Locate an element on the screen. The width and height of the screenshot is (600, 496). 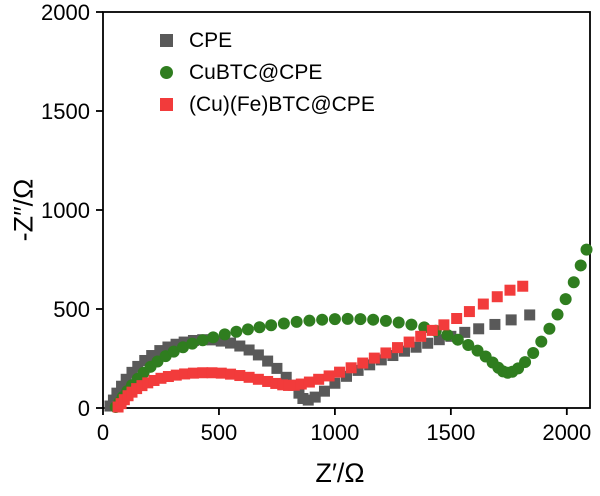
legend-item-cufebtc-cpe: (Cu)(Fe)BTC@CPE is located at coordinates (267, 104).